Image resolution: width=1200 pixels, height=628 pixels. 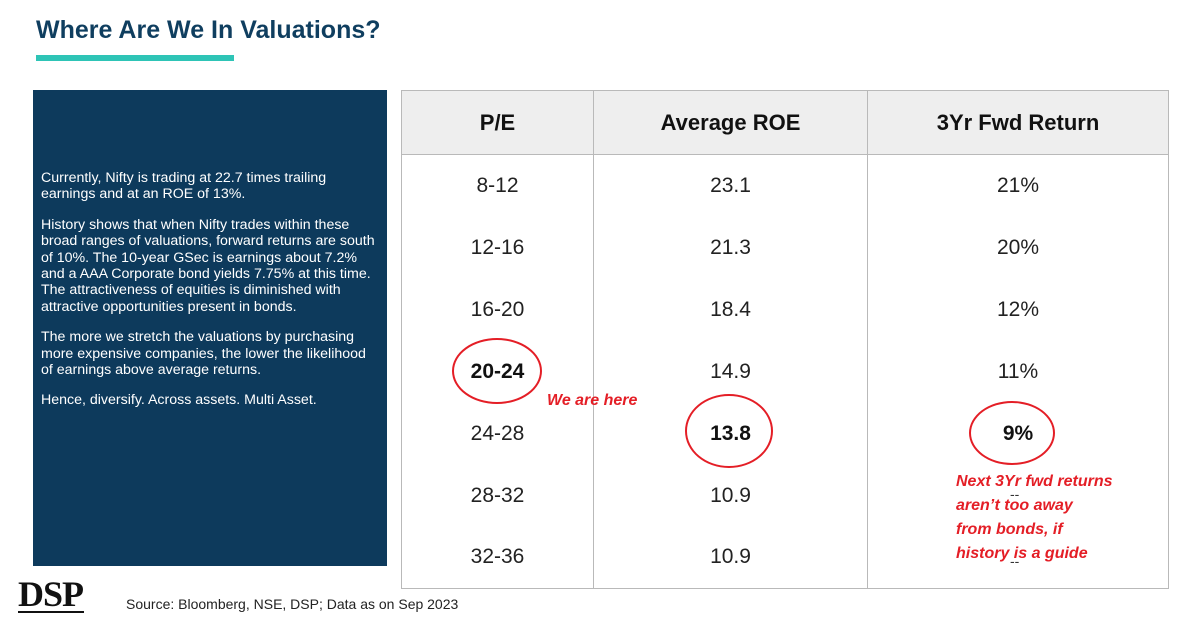 What do you see at coordinates (135, 58) in the screenshot?
I see `title-underline` at bounding box center [135, 58].